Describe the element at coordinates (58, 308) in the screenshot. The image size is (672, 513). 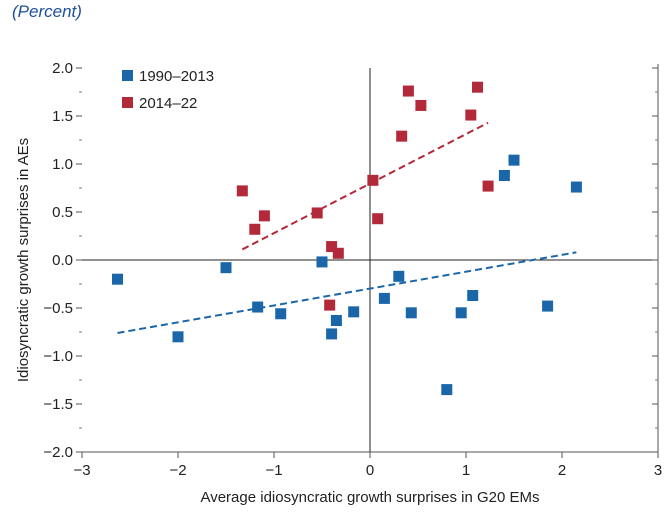
I see `y-tick-label: −0.5` at that location.